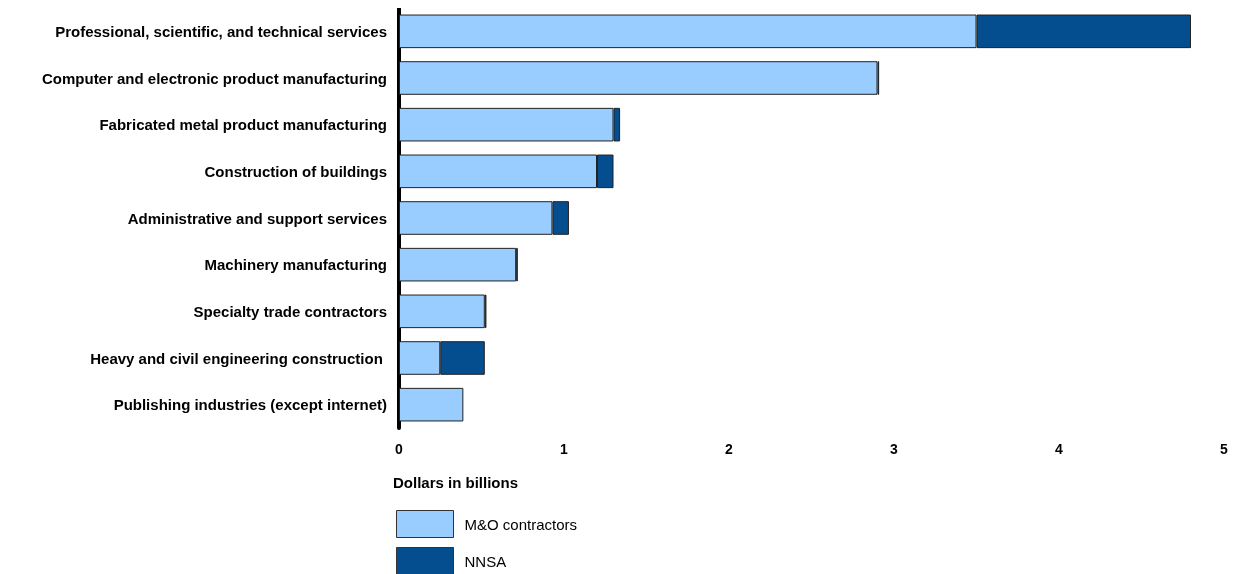 The height and width of the screenshot is (574, 1242). What do you see at coordinates (250, 405) in the screenshot?
I see `y-tick-label: Publishing industries (except internet)` at bounding box center [250, 405].